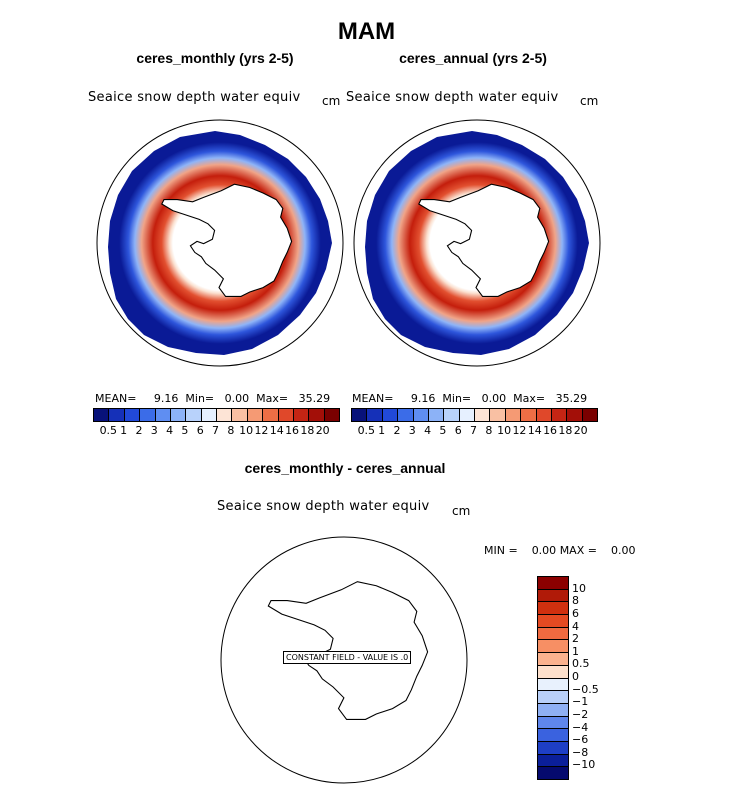 Image resolution: width=733 pixels, height=788 pixels. What do you see at coordinates (373, 398) in the screenshot?
I see `panel-right-mean-label: MEAN=` at bounding box center [373, 398].